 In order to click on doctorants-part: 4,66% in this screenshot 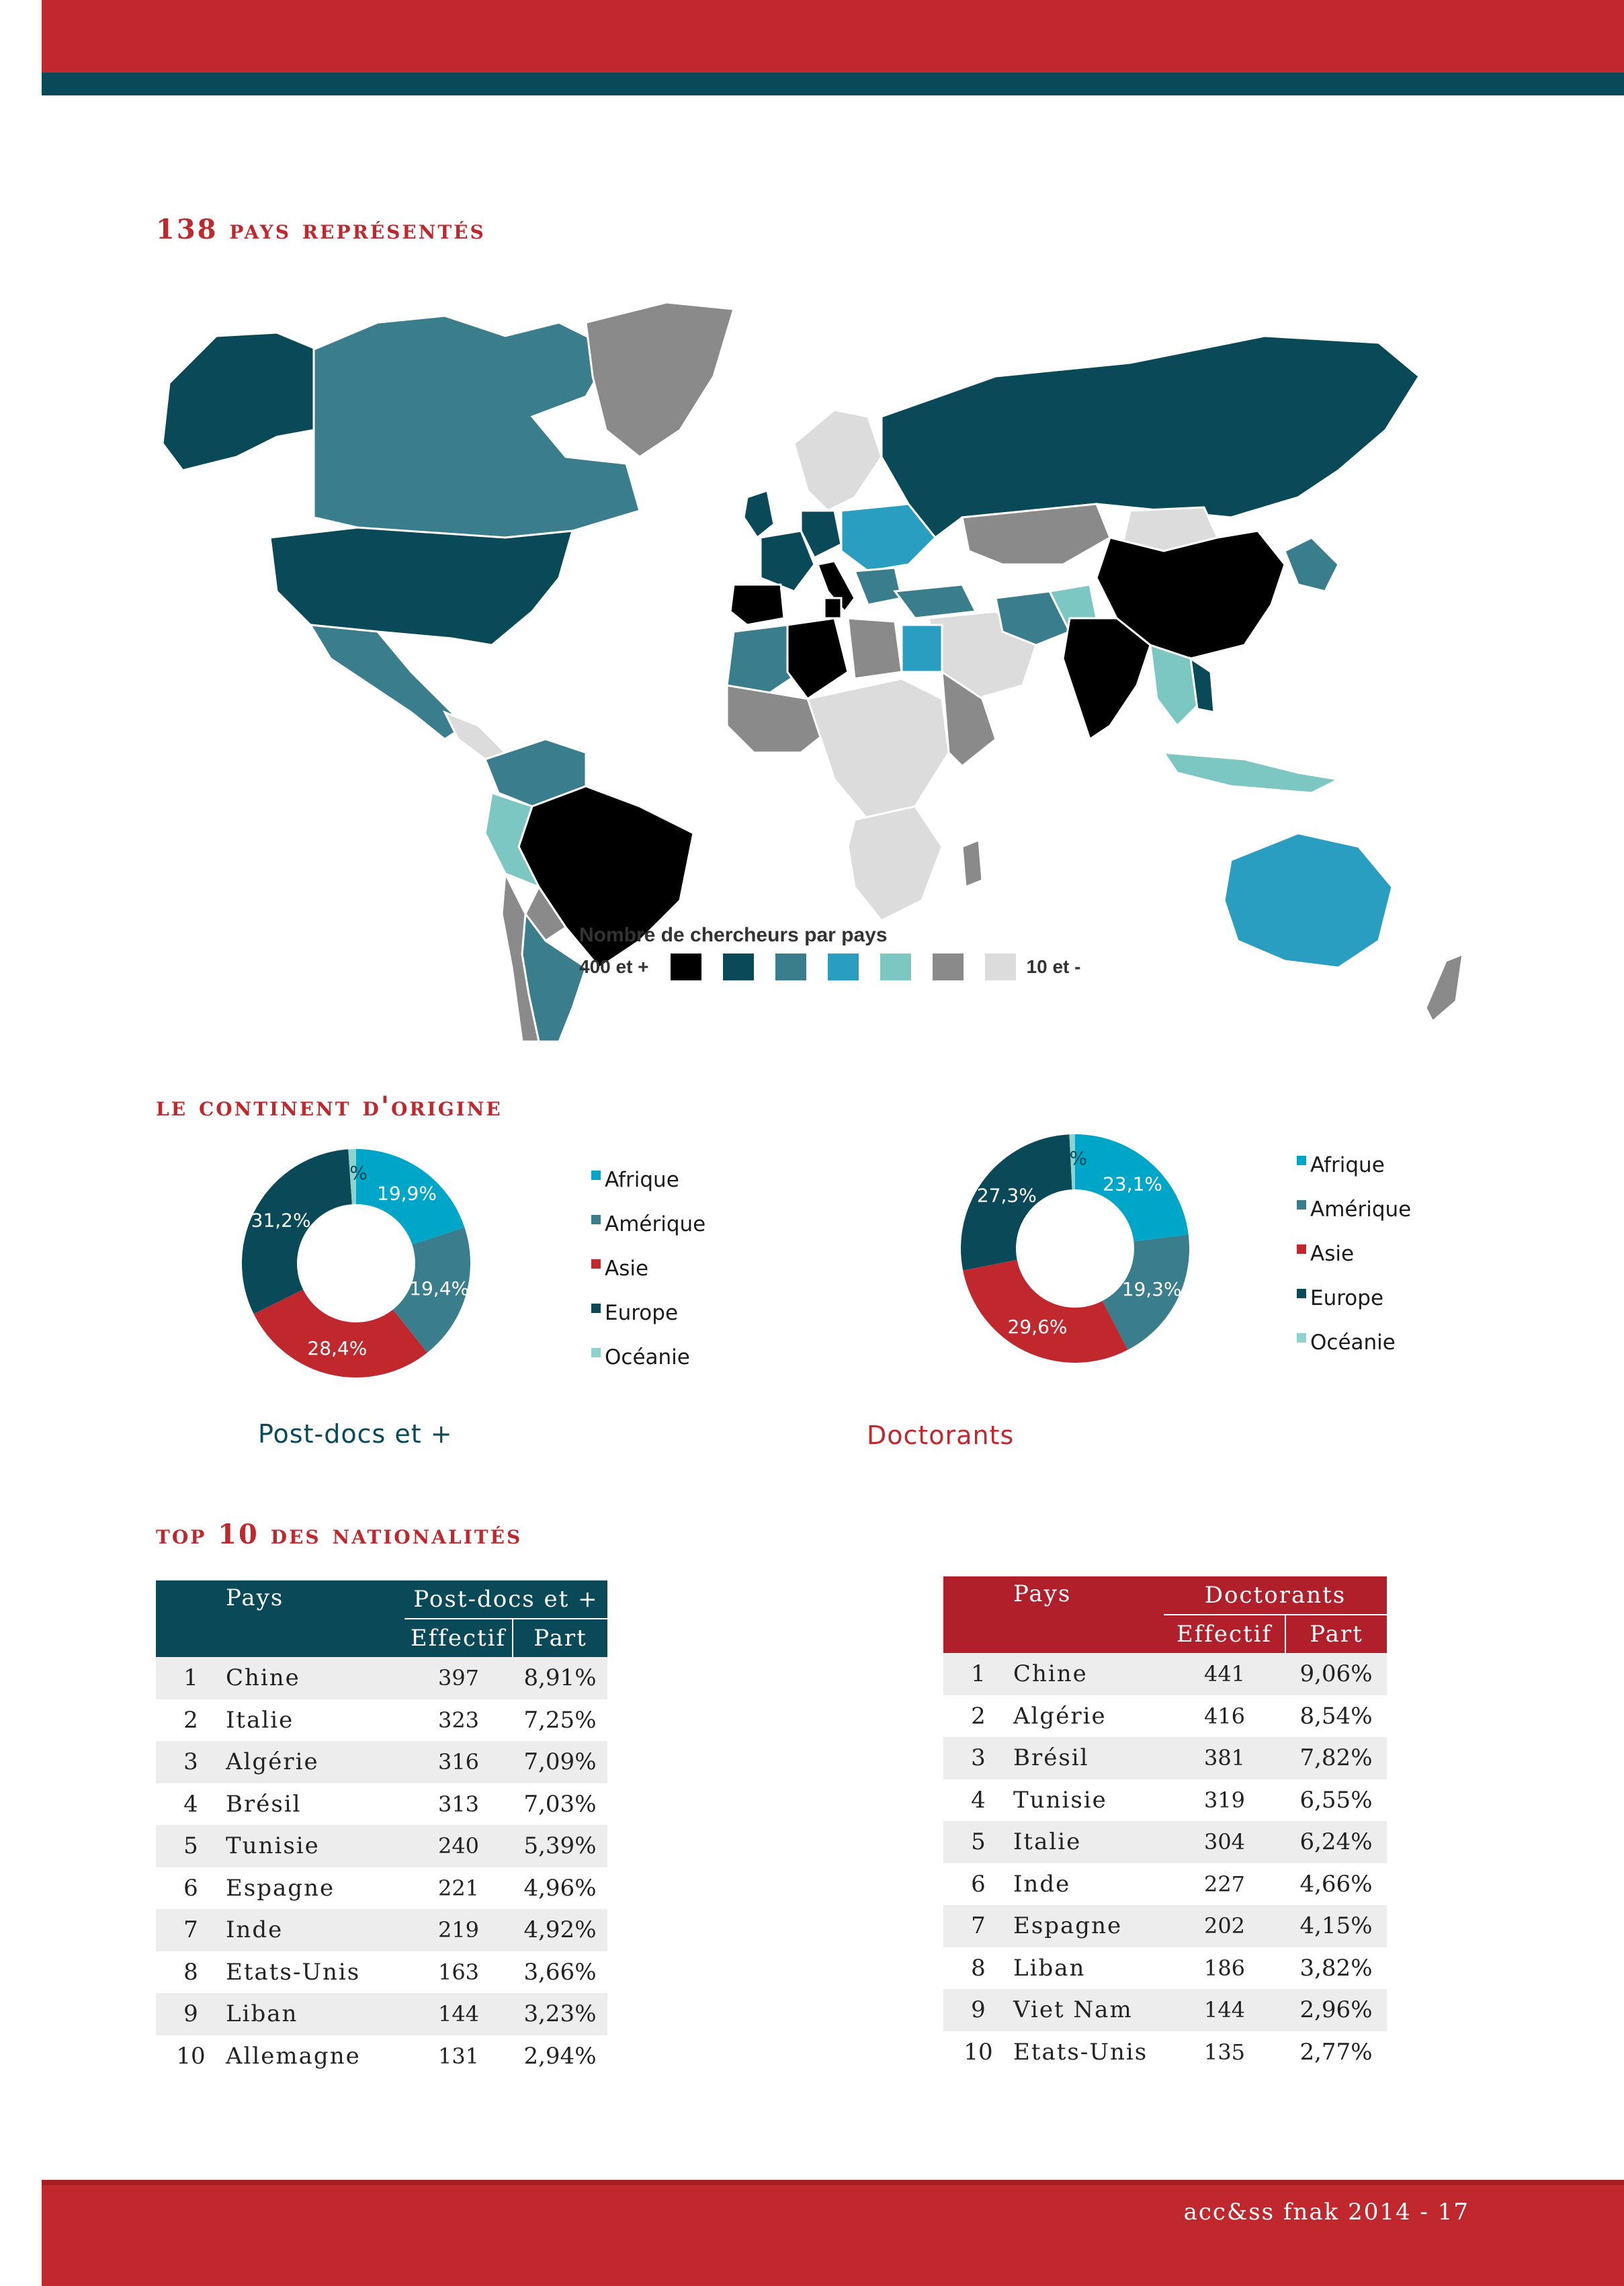, I will do `click(1336, 1884)`.